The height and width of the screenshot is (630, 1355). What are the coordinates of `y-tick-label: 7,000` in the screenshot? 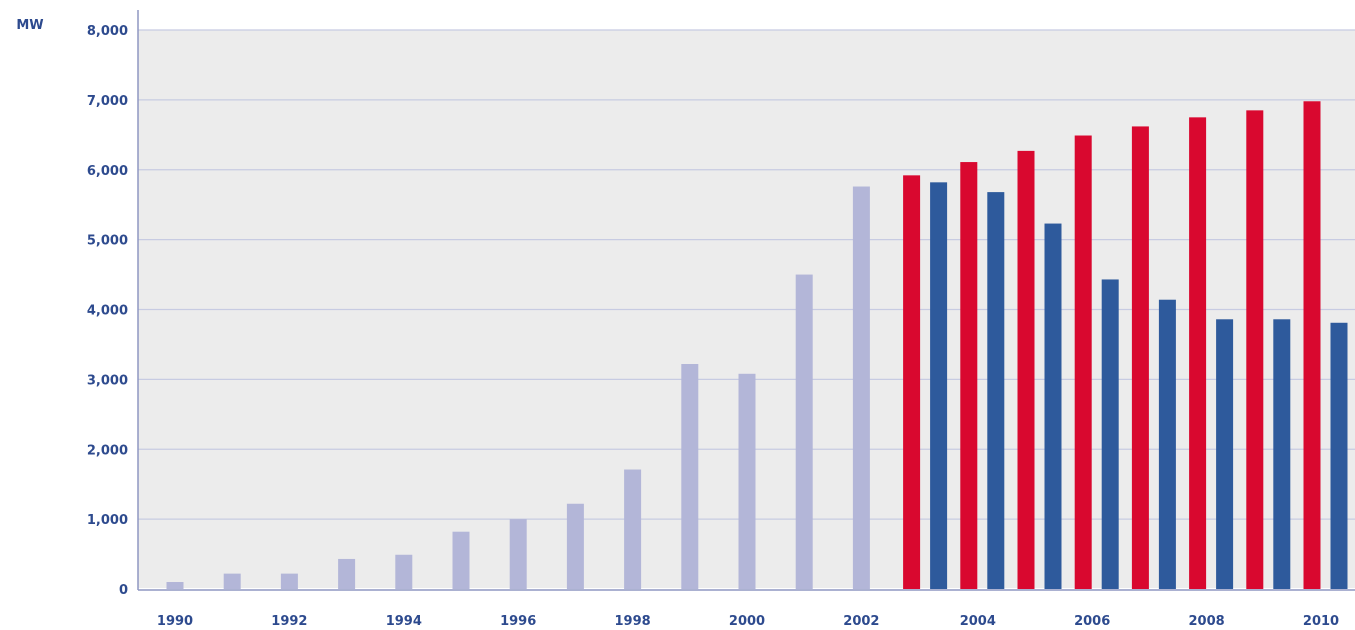 It's located at (107, 101).